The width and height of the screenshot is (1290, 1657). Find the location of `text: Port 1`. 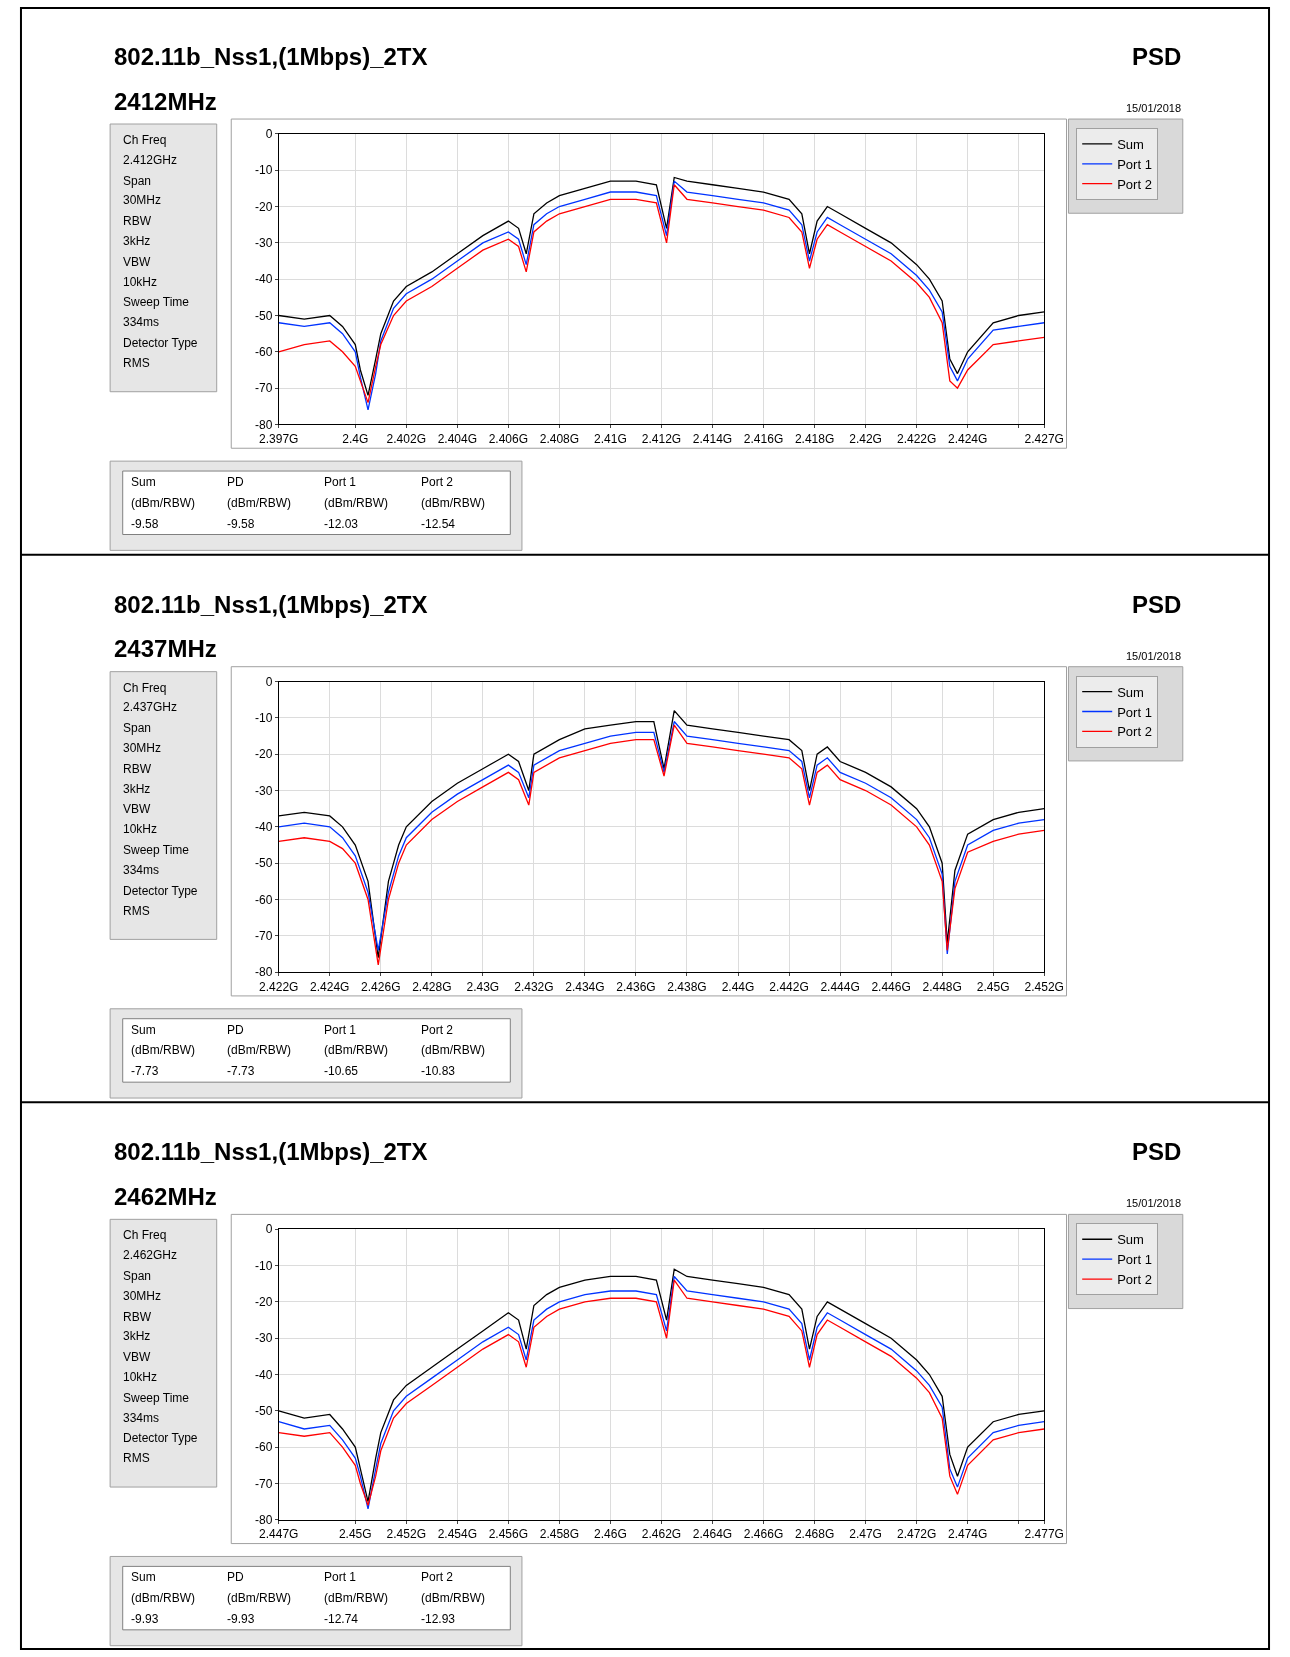

text: Port 1 is located at coordinates (340, 482).